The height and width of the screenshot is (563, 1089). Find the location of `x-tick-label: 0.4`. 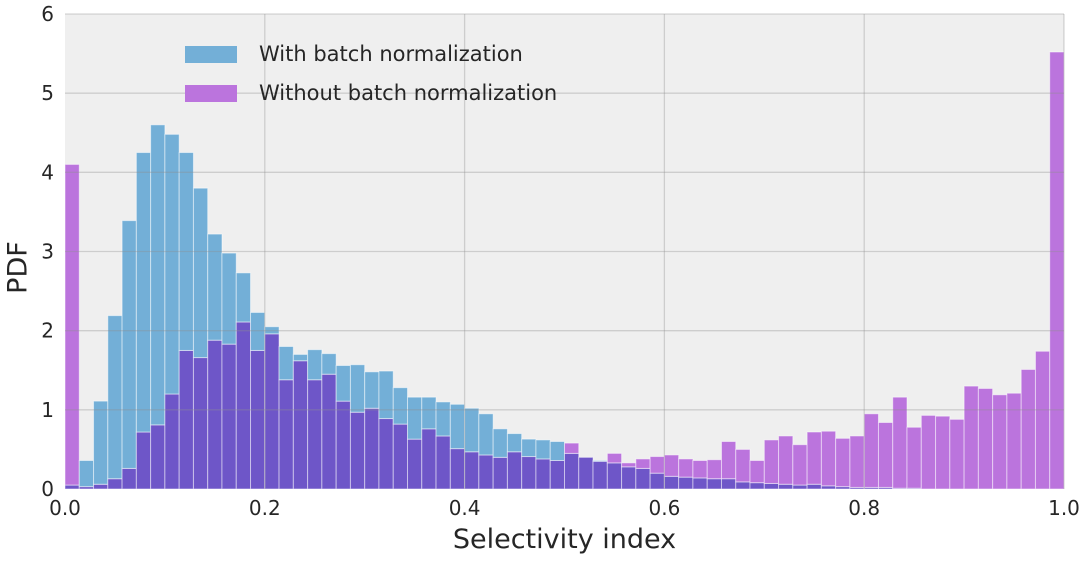

x-tick-label: 0.4 is located at coordinates (465, 508).